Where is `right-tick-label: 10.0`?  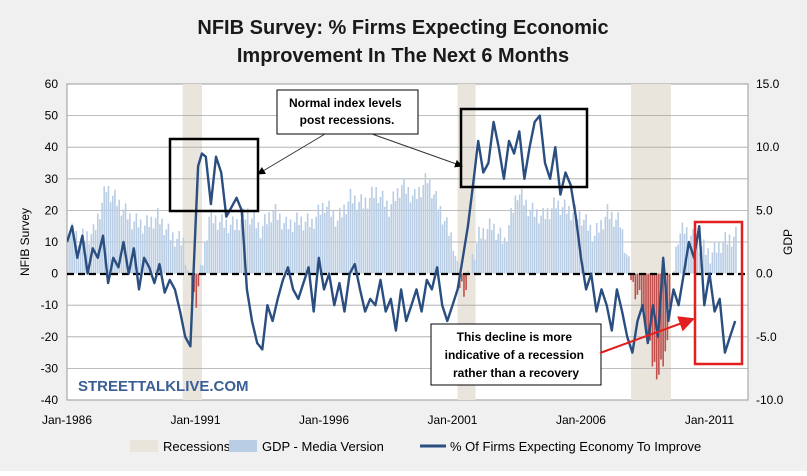 right-tick-label: 10.0 is located at coordinates (768, 147).